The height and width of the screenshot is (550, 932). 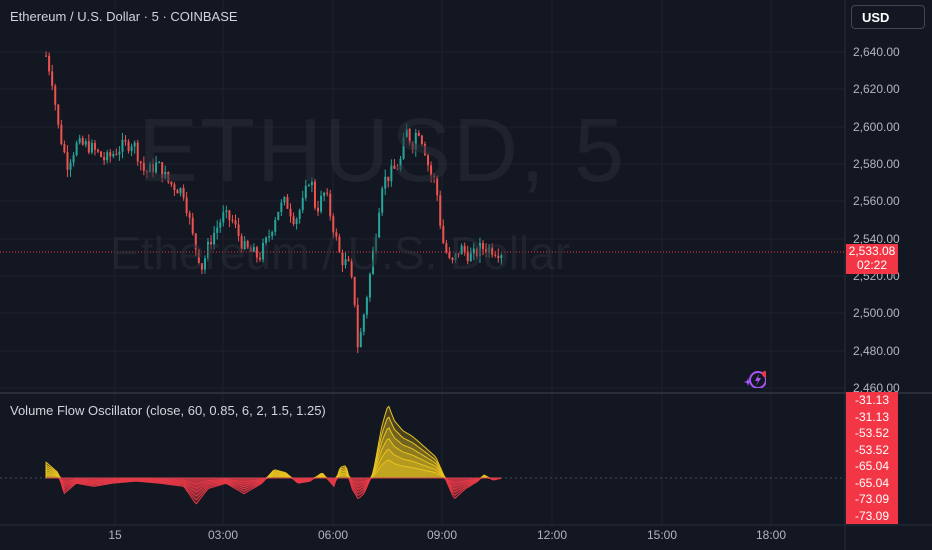 I want to click on oscillator-area-down, so click(x=274, y=481).